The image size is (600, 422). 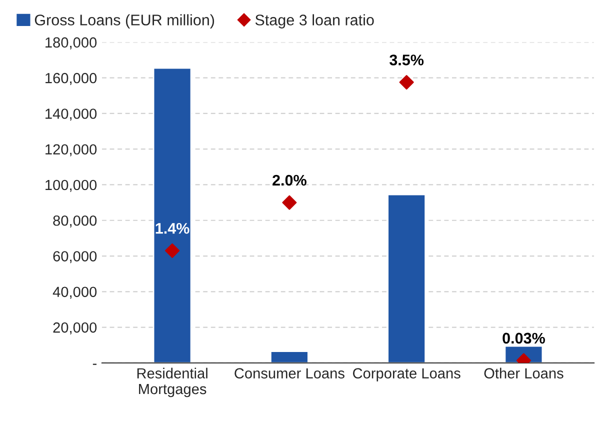 I want to click on y-tick-label: 160,000, so click(x=71, y=78).